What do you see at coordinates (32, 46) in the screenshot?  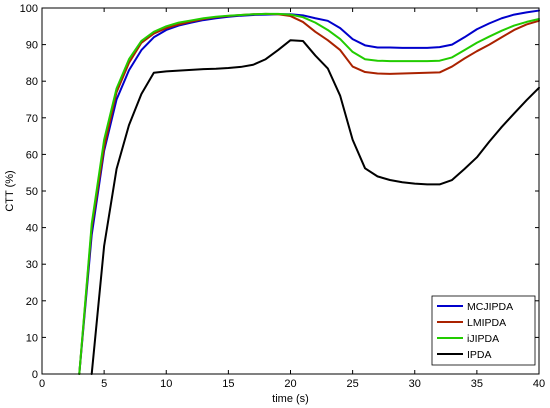 I see `y-tick-label: 90` at bounding box center [32, 46].